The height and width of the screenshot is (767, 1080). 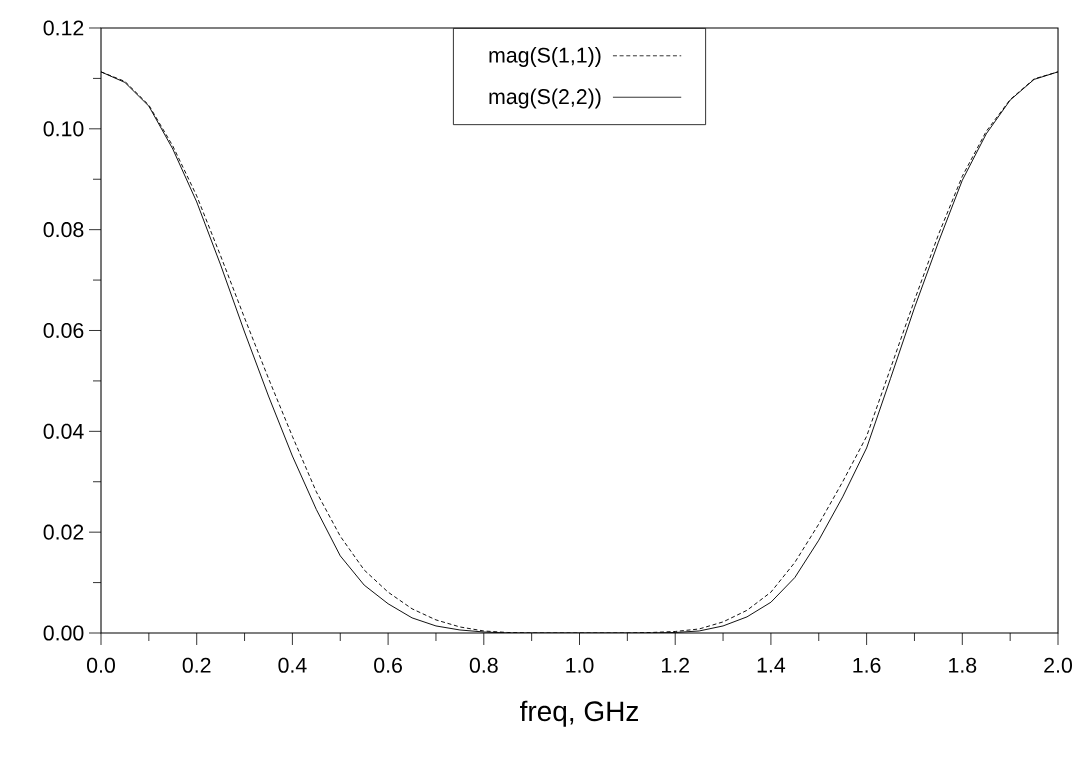 What do you see at coordinates (63, 230) in the screenshot?
I see `y-tick-label: 0.08` at bounding box center [63, 230].